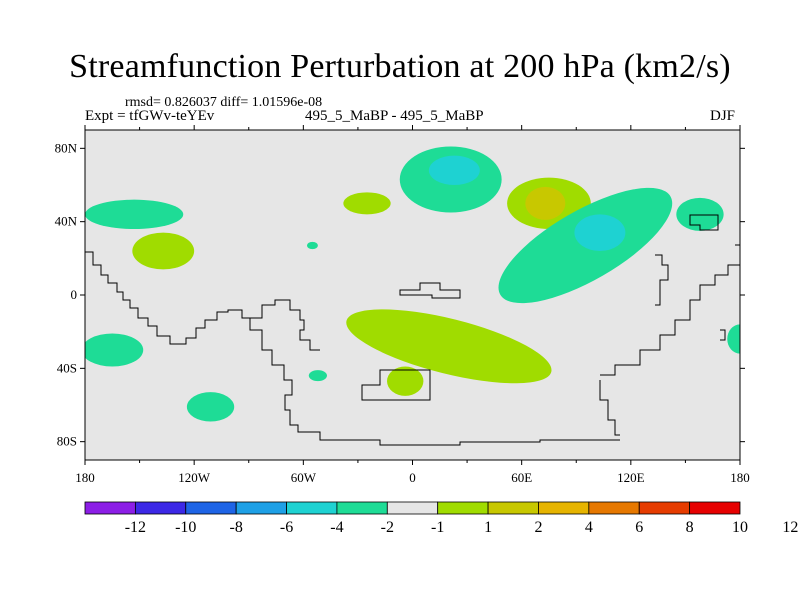  What do you see at coordinates (454, 170) in the screenshot?
I see `contour-north-atlantic-core` at bounding box center [454, 170].